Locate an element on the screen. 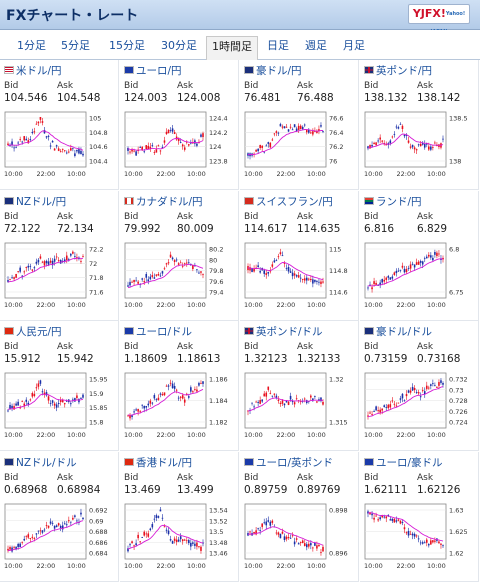 The width and height of the screenshot is (480, 583). pair-link: スイスフラン/円 is located at coordinates (288, 201).